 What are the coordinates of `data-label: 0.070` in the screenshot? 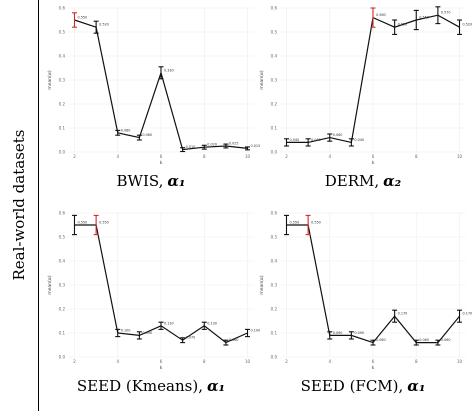 It's located at (191, 338).